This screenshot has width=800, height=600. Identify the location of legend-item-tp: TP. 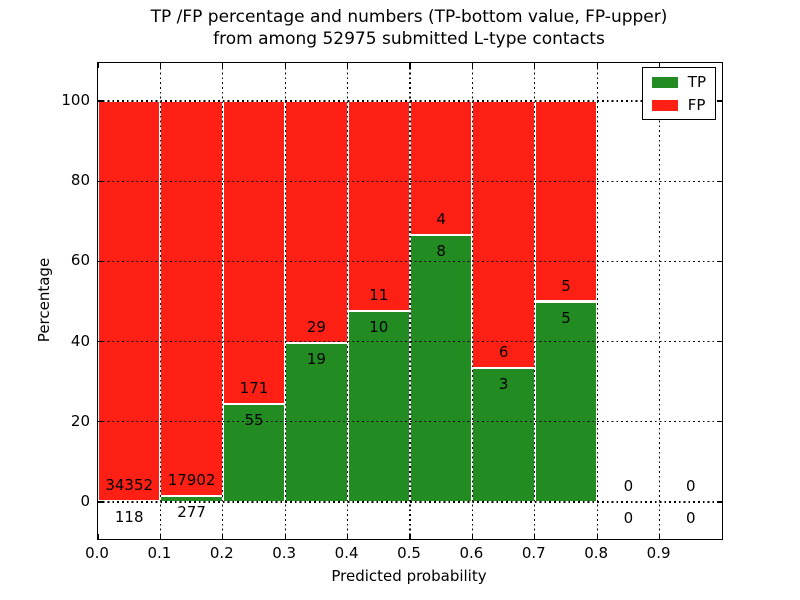
(678, 82).